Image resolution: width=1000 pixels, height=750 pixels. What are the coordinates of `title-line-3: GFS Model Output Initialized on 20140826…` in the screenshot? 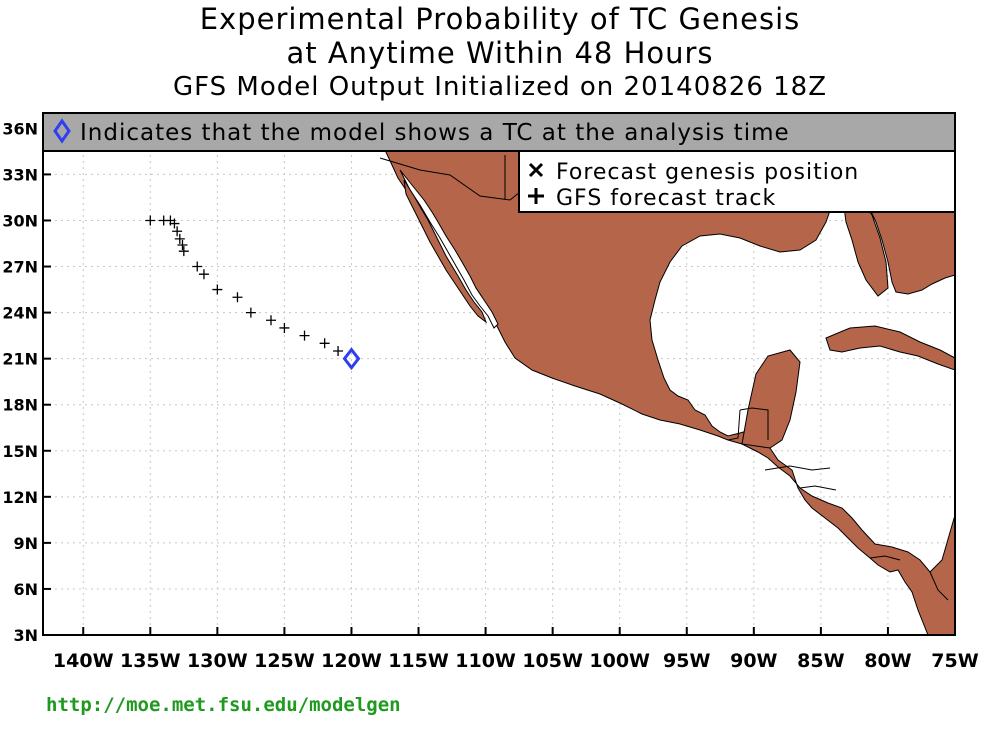 It's located at (500, 87).